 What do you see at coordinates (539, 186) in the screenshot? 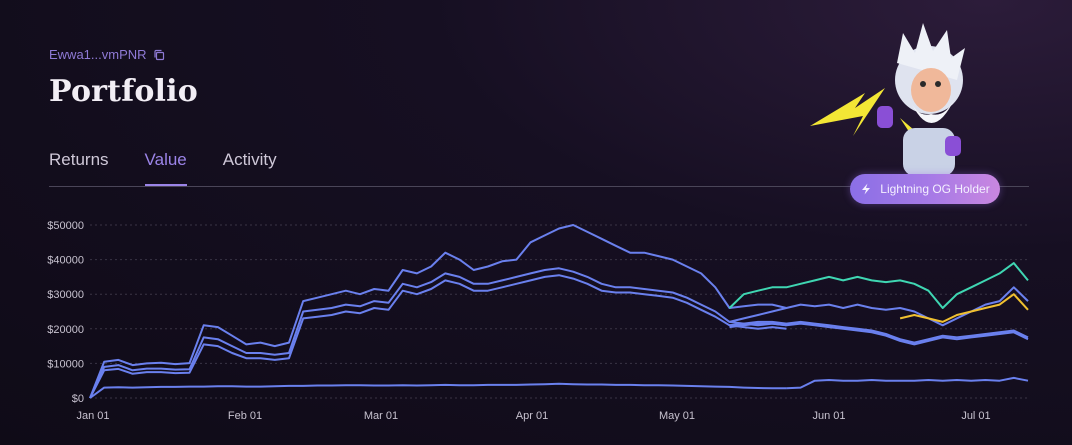
I see `tabs-divider` at bounding box center [539, 186].